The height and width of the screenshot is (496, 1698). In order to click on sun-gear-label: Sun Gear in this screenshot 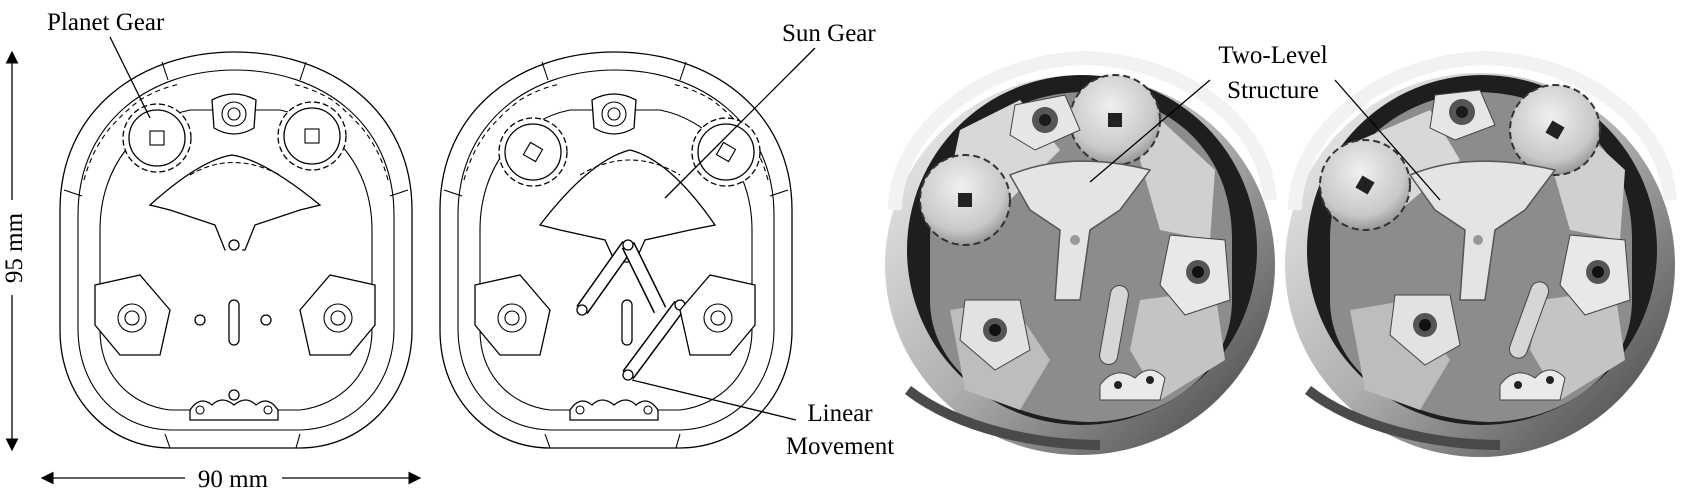, I will do `click(829, 33)`.